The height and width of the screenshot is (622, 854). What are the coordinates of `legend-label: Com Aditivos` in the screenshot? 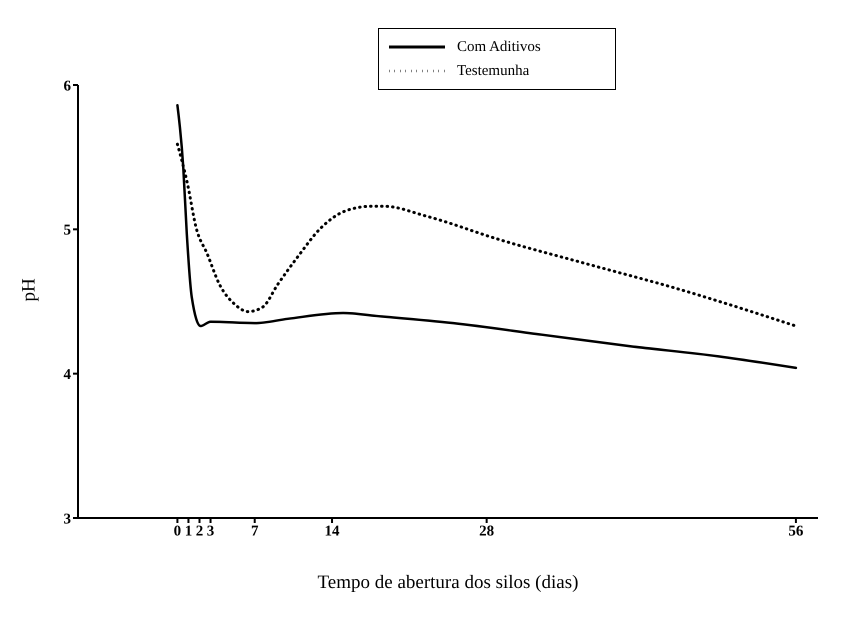 It's located at (499, 47).